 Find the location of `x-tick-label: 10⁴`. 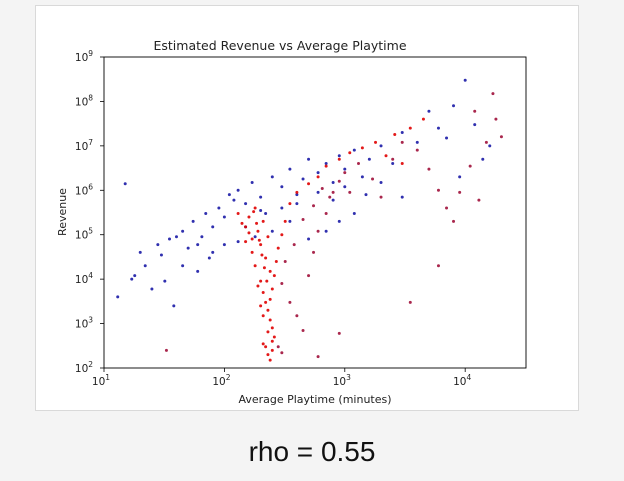

x-tick-label: 10⁴ is located at coordinates (462, 380).